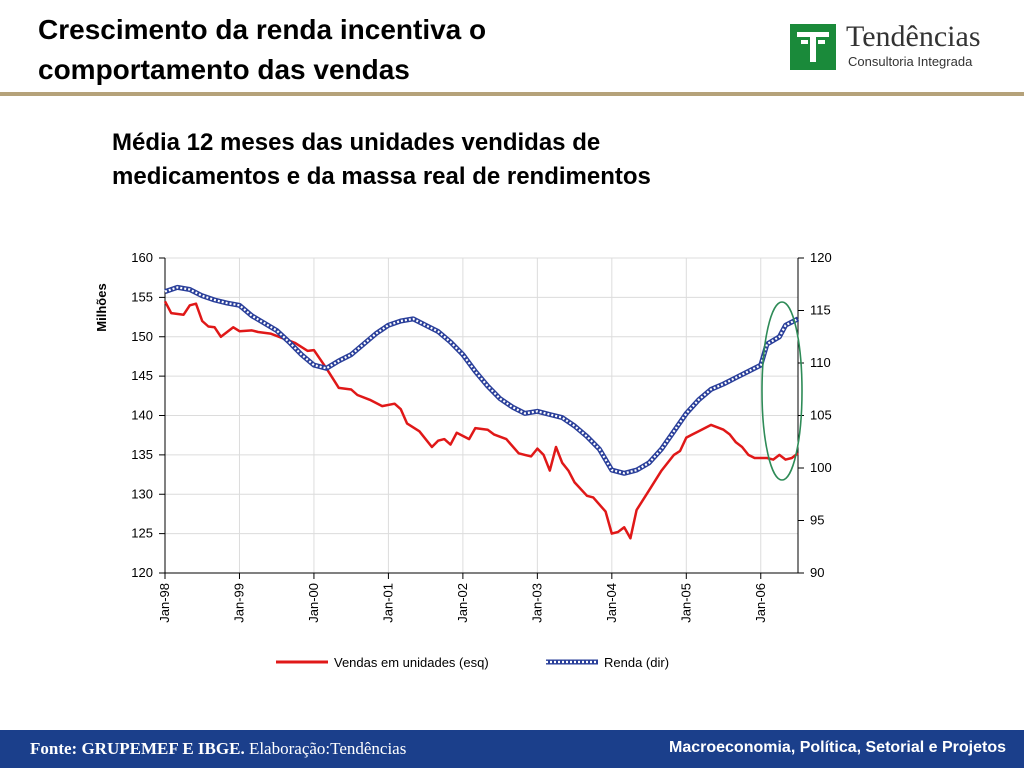 Image resolution: width=1024 pixels, height=768 pixels. What do you see at coordinates (512, 94) in the screenshot?
I see `title-divider` at bounding box center [512, 94].